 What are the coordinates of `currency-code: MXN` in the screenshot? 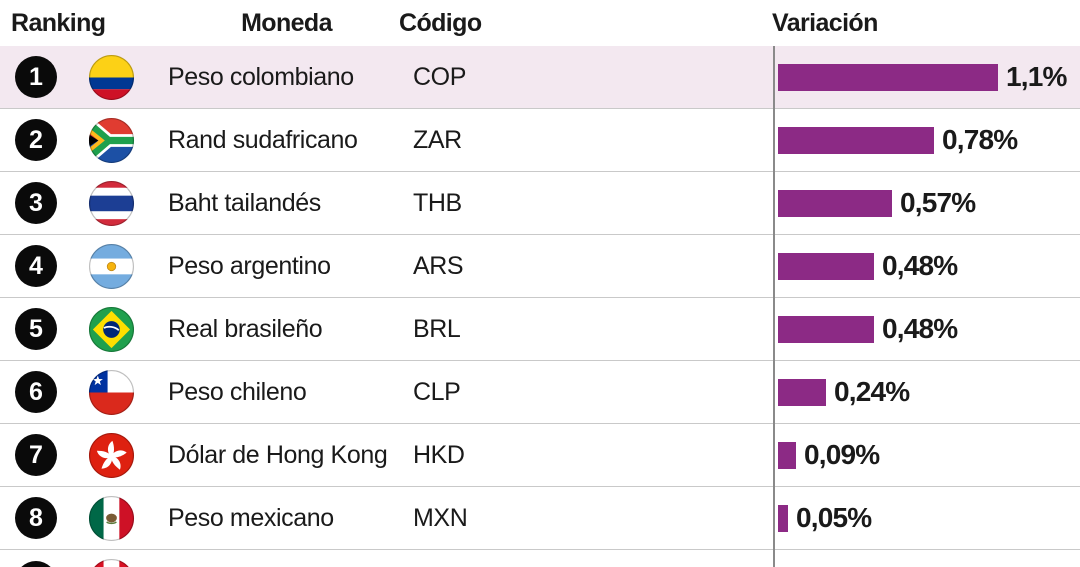 It's located at (440, 517).